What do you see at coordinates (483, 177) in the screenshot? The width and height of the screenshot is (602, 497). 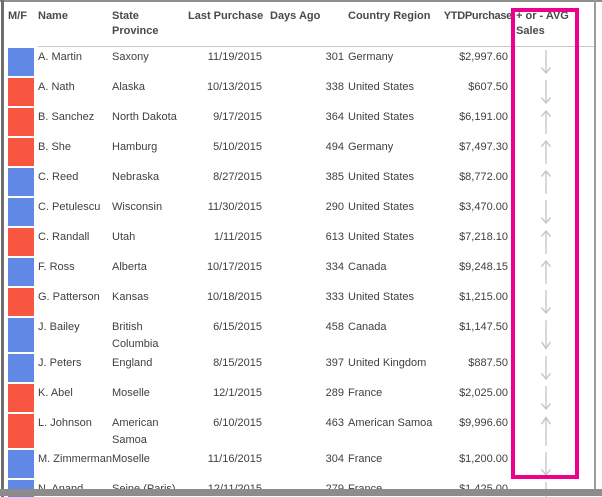 I see `ytd-purchase-cell: $8,772.00` at bounding box center [483, 177].